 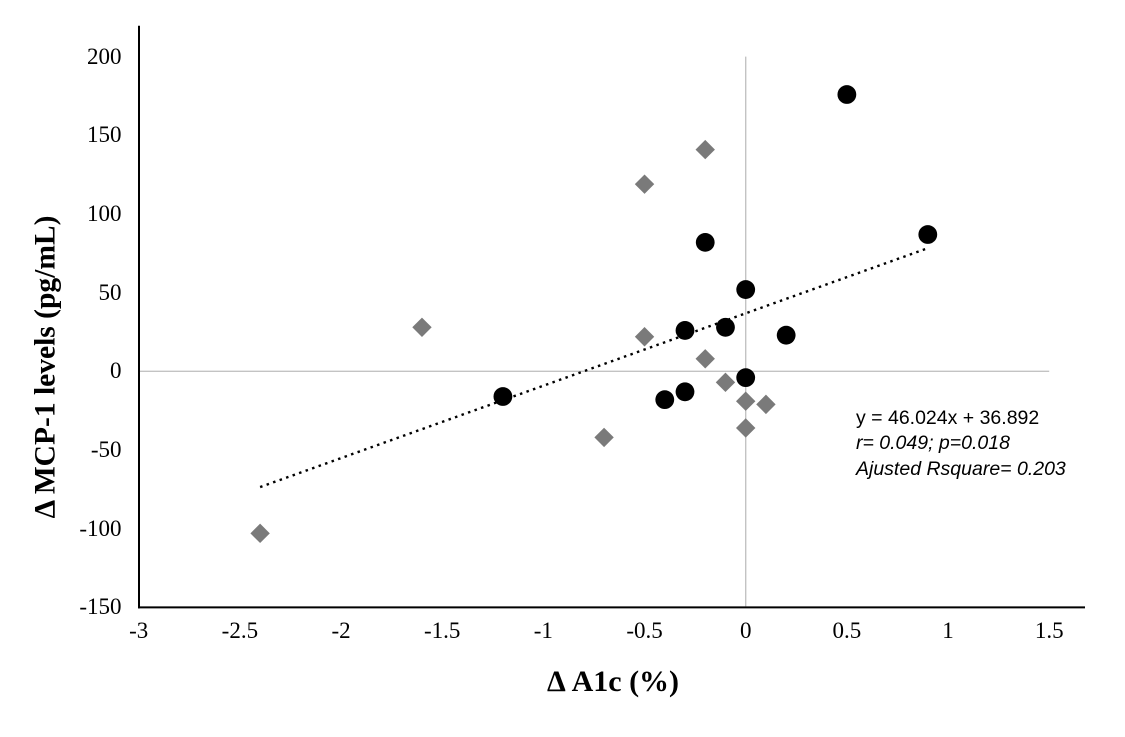 I want to click on y-tick-label: 200, so click(x=104, y=56).